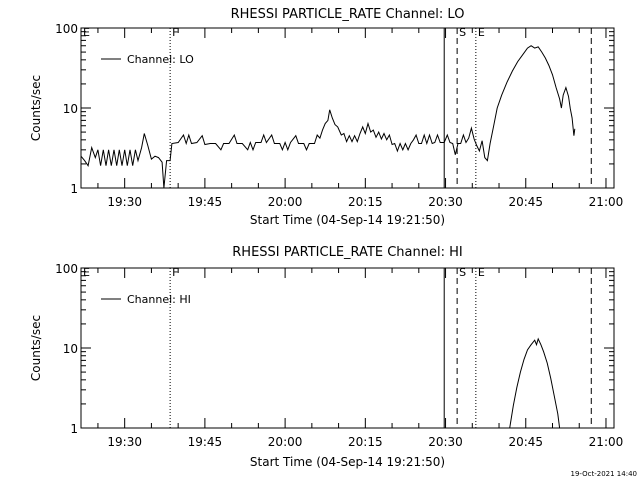 This screenshot has width=640, height=480. I want to click on panel2-legend-label: Channel: HI, so click(159, 299).